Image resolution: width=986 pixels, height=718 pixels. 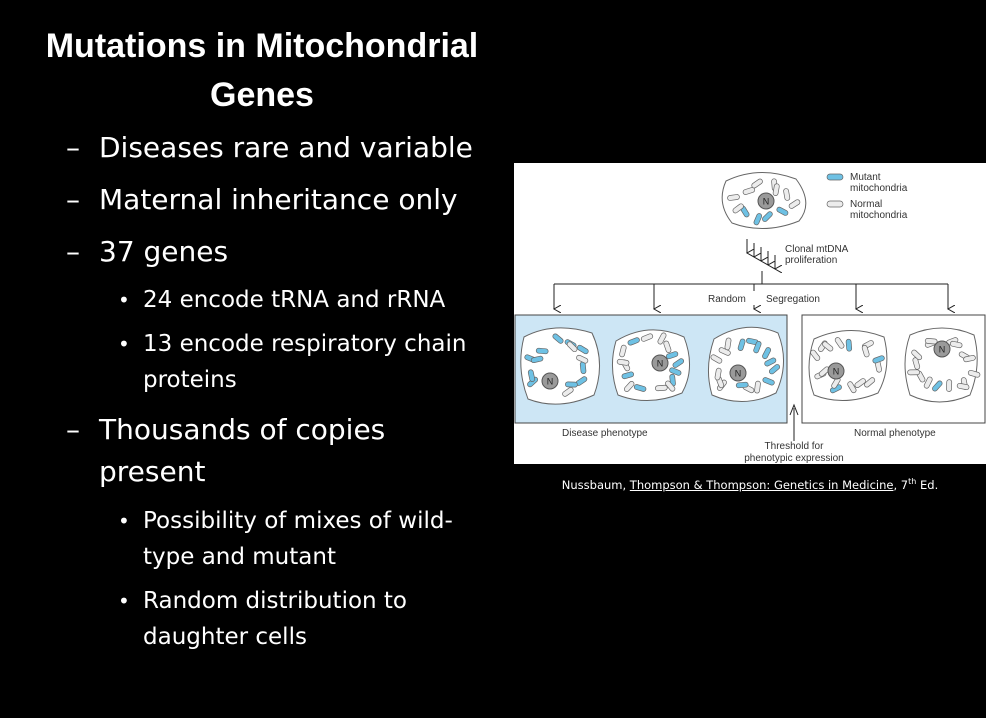 What do you see at coordinates (835, 204) in the screenshot?
I see `normal-legend-swatch` at bounding box center [835, 204].